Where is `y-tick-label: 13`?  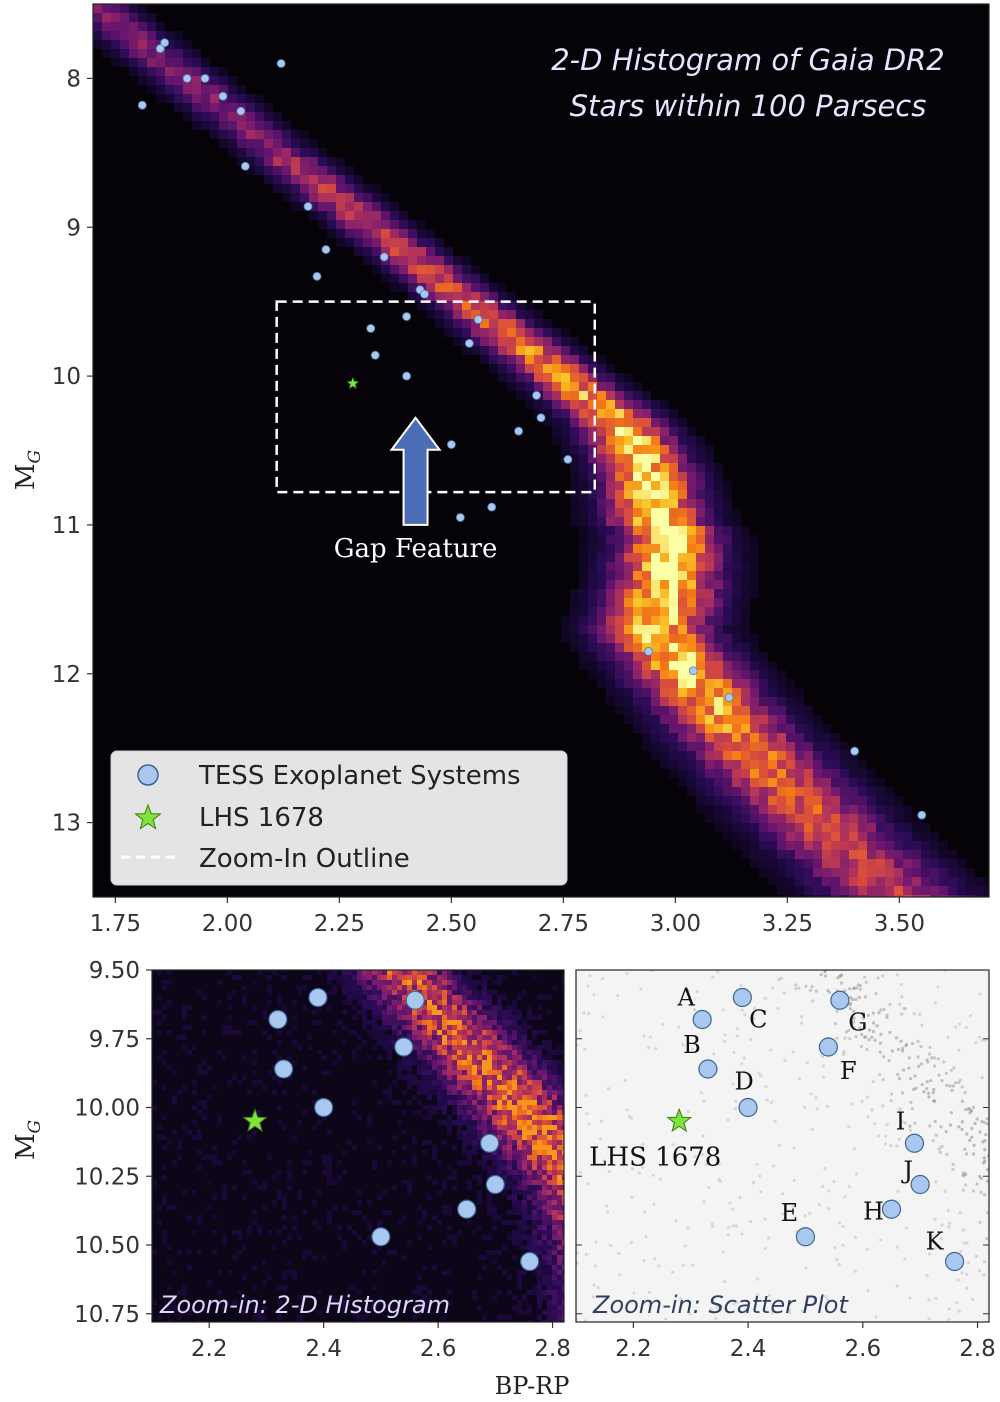
y-tick-label: 13 is located at coordinates (66, 824).